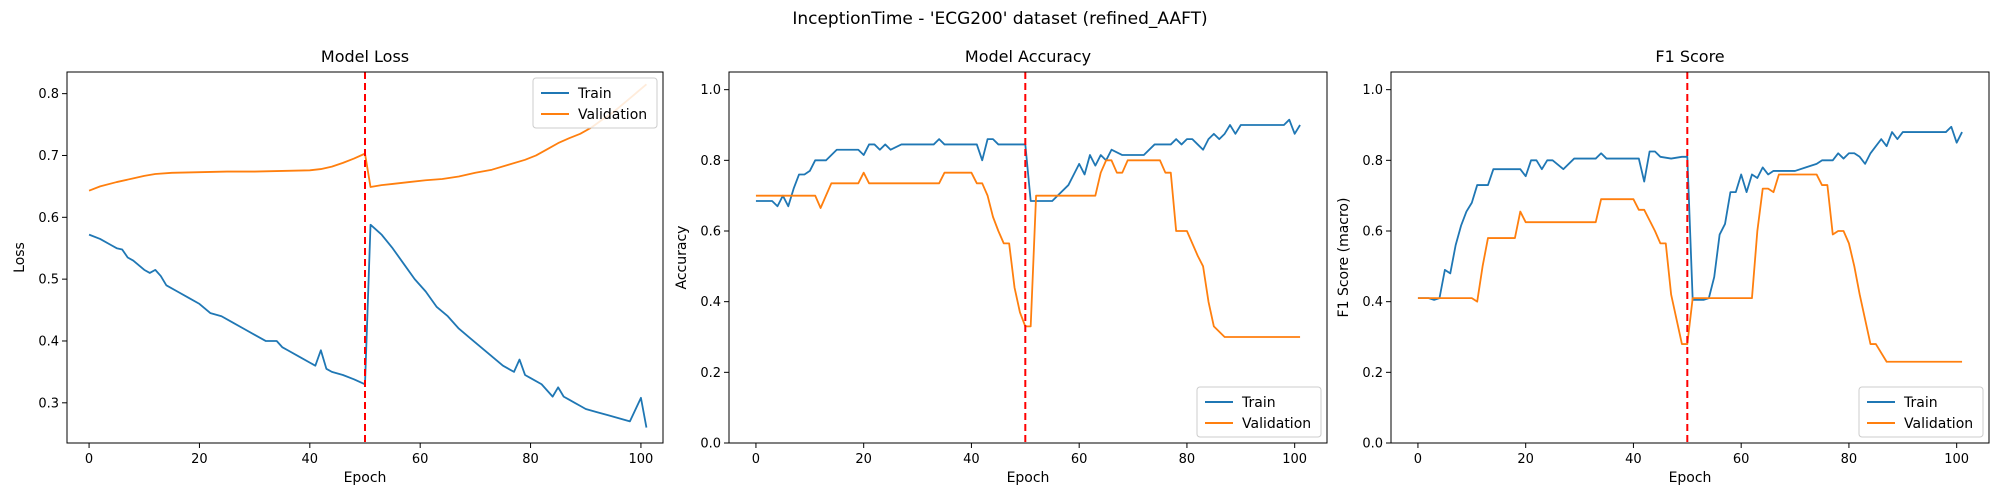 This screenshot has height=500, width=2000. I want to click on loss-legend-box, so click(595, 103).